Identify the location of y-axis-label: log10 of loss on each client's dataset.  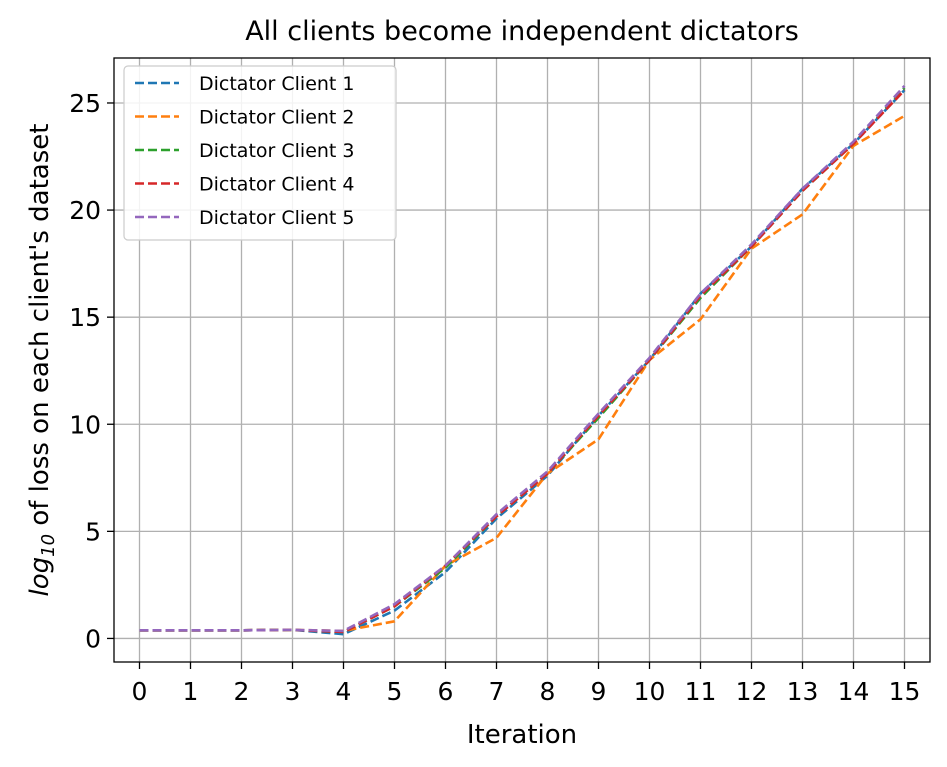
(42, 360).